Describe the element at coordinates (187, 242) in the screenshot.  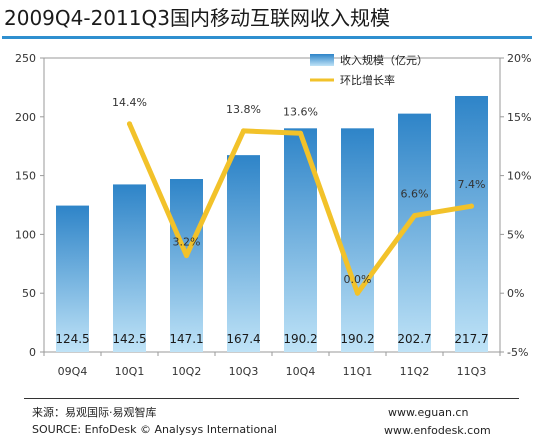
I see `growth-rate-label: 3.2%` at that location.